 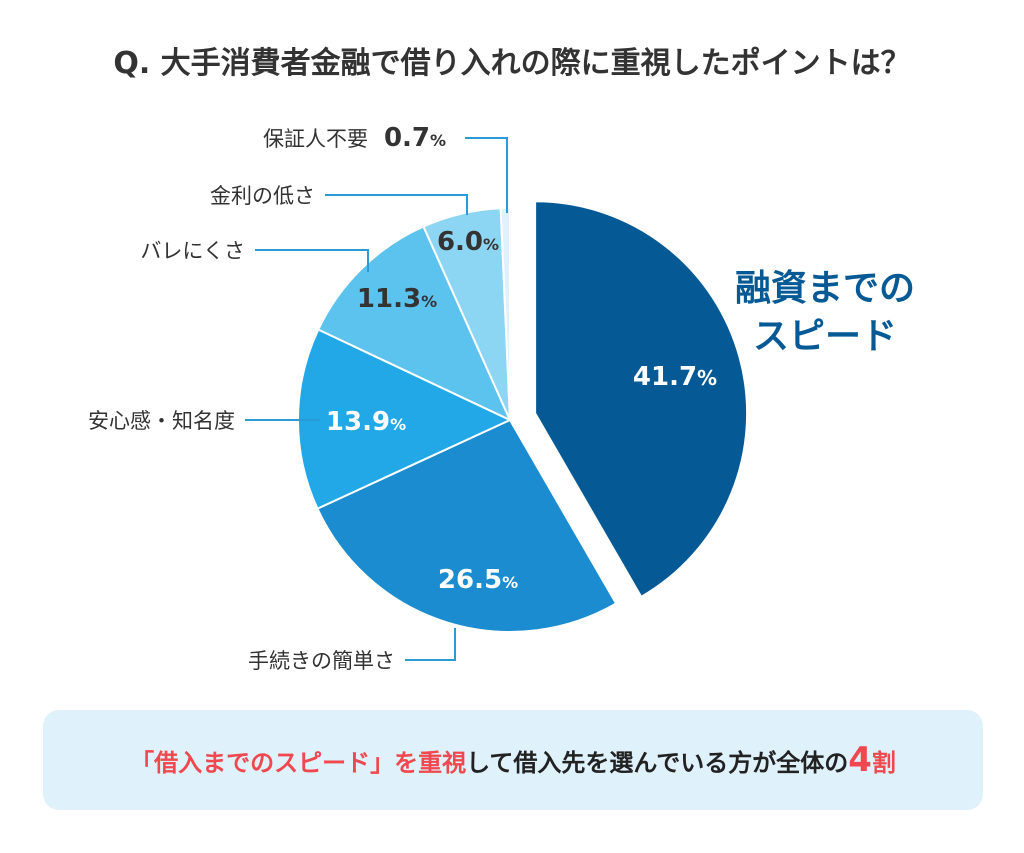 I want to click on value-label: 6.0%, so click(x=468, y=242).